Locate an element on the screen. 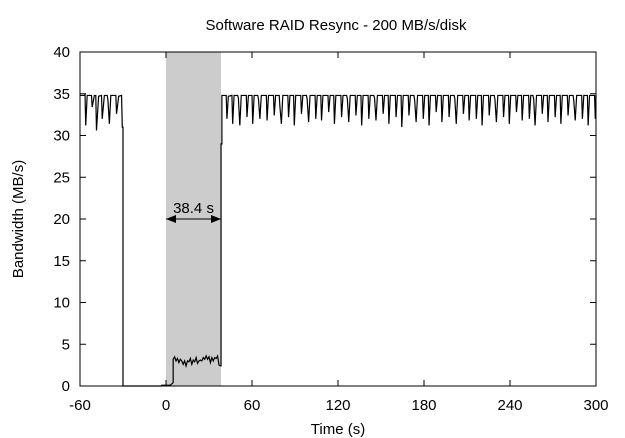  annotation-arrow-right is located at coordinates (216, 219).